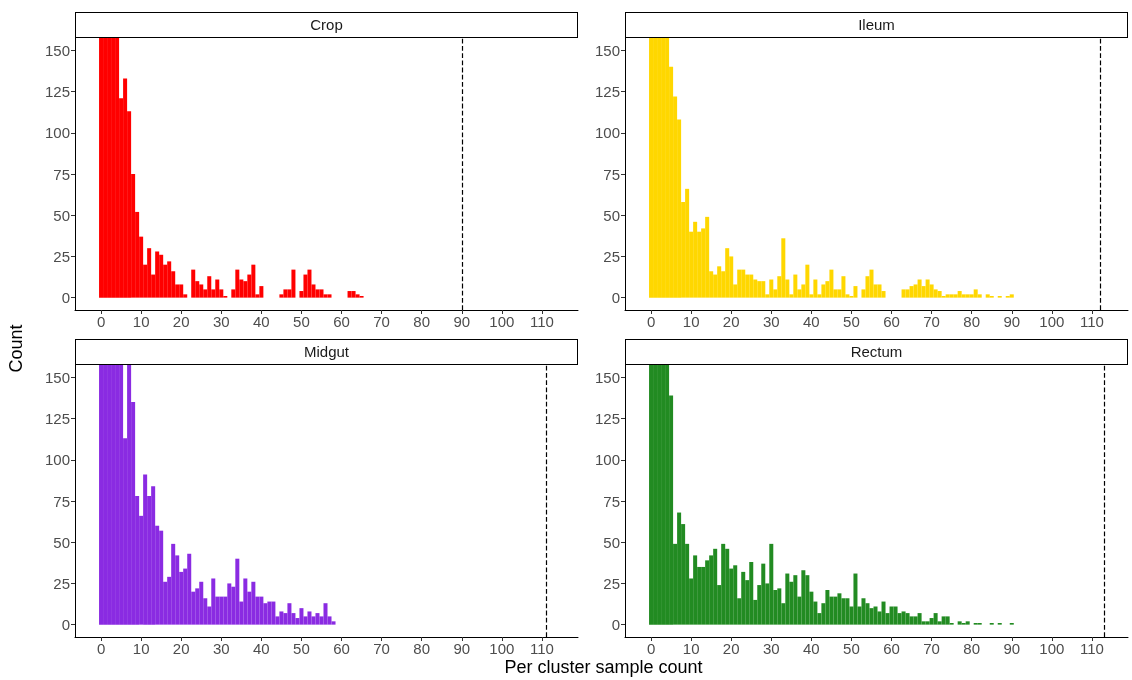  Describe the element at coordinates (326, 352) in the screenshot. I see `chart-title: Midgut` at that location.